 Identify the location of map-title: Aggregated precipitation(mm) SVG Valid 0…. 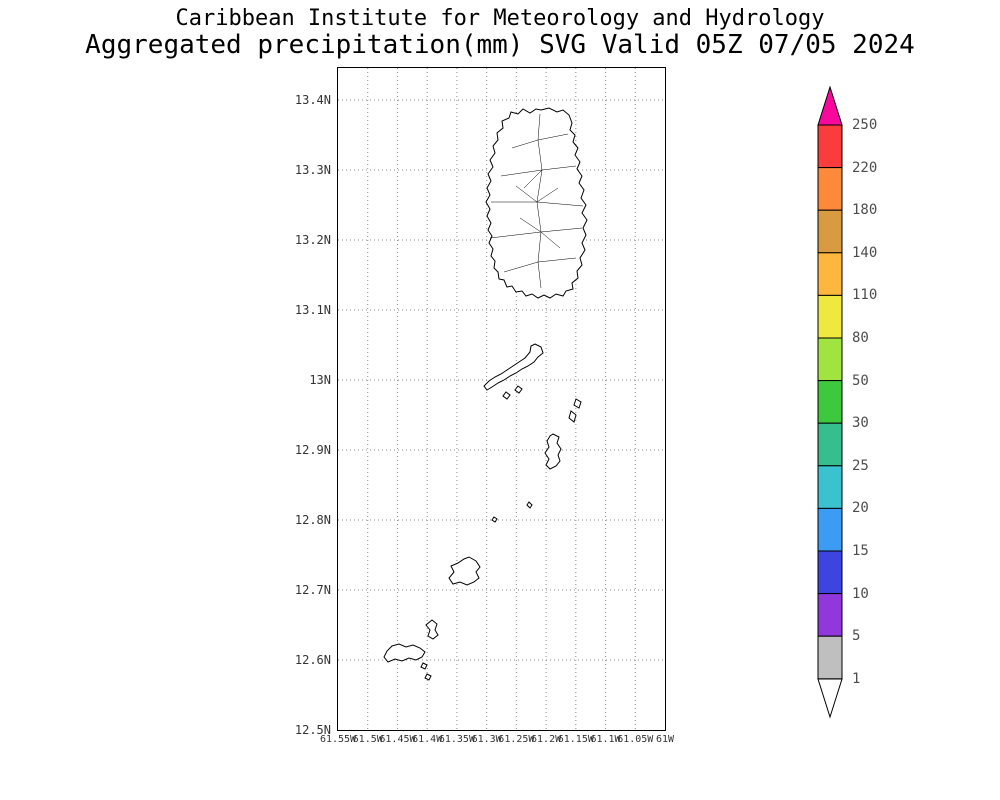
(500, 45).